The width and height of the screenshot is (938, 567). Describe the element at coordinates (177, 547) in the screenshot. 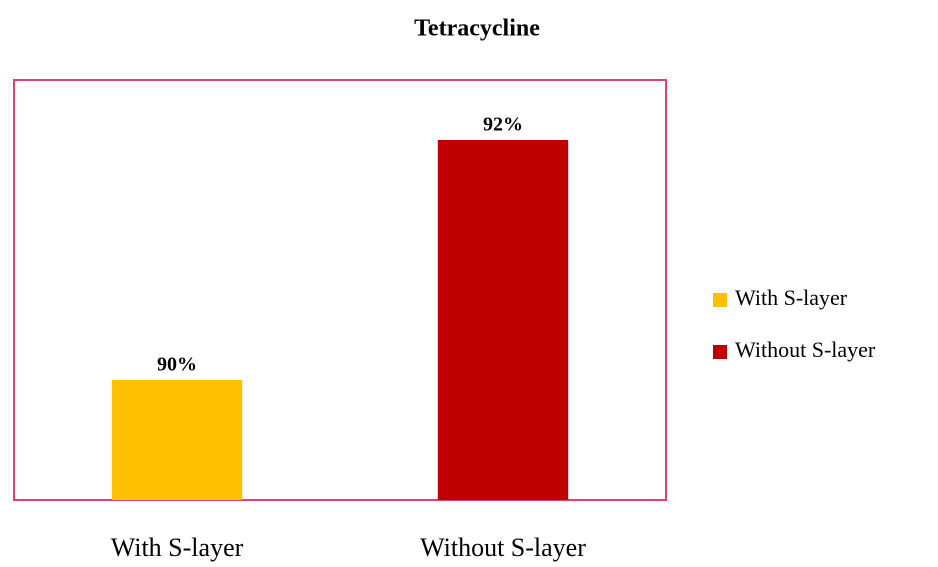

I see `x-tick-label: With S-layer` at that location.